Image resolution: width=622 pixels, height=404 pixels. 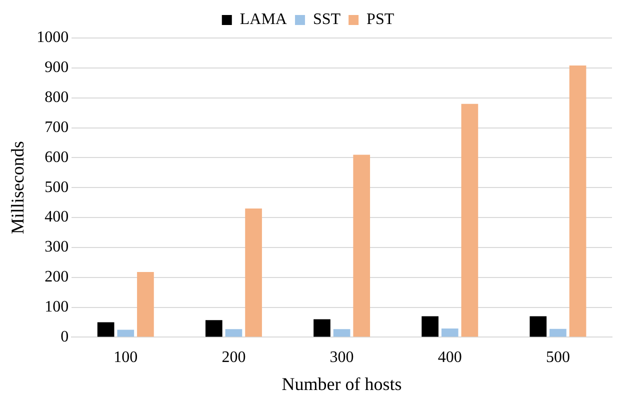 What do you see at coordinates (56, 247) in the screenshot?
I see `y-tick-label: 300` at bounding box center [56, 247].